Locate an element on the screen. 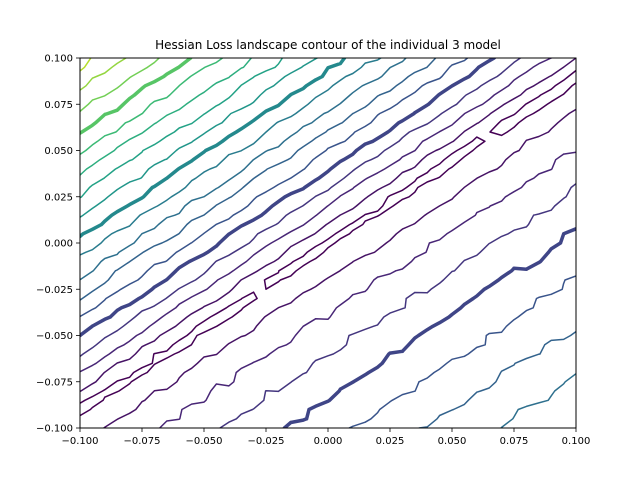 Image resolution: width=640 pixels, height=480 pixels. y-tick-label: 0.000 is located at coordinates (58, 244).